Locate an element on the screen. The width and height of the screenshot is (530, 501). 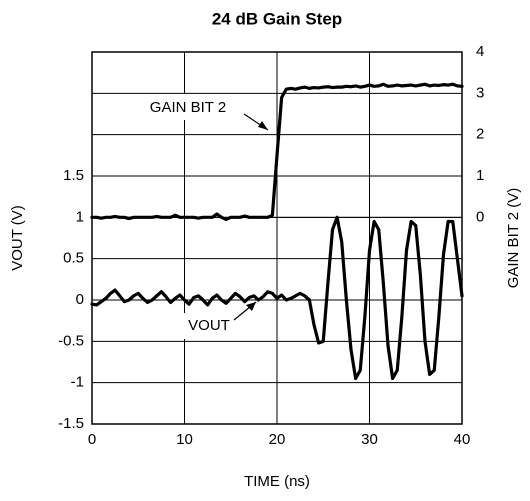
annotation: VOUT is located at coordinates (209, 325).